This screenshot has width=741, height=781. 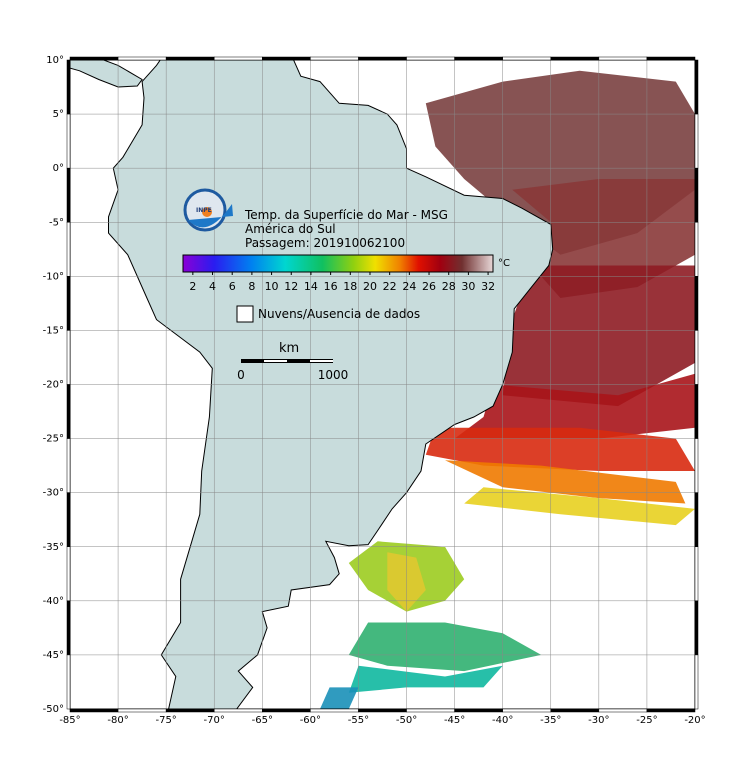 What do you see at coordinates (53, 439) in the screenshot?
I see `lat-tick-label: -25°` at bounding box center [53, 439].